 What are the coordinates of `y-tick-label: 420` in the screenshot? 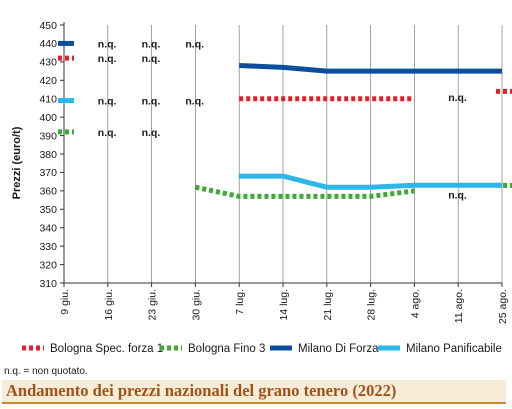 It's located at (48, 81).